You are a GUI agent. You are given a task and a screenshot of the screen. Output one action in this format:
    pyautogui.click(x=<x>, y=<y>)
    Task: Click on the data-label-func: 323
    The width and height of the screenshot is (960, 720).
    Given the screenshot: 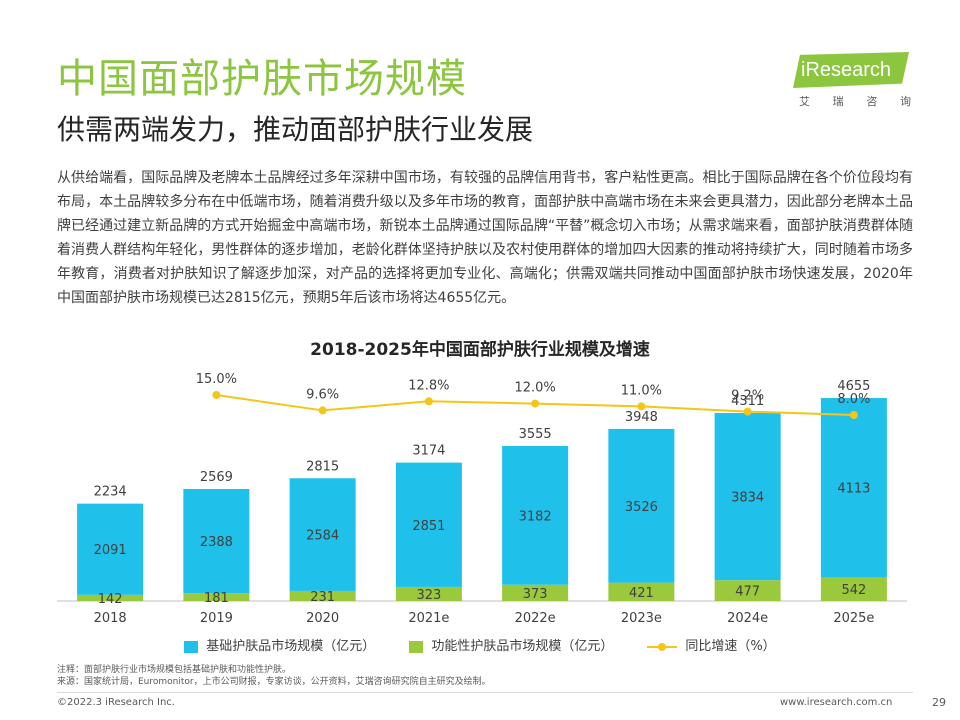 What is the action you would take?
    pyautogui.click(x=428, y=595)
    